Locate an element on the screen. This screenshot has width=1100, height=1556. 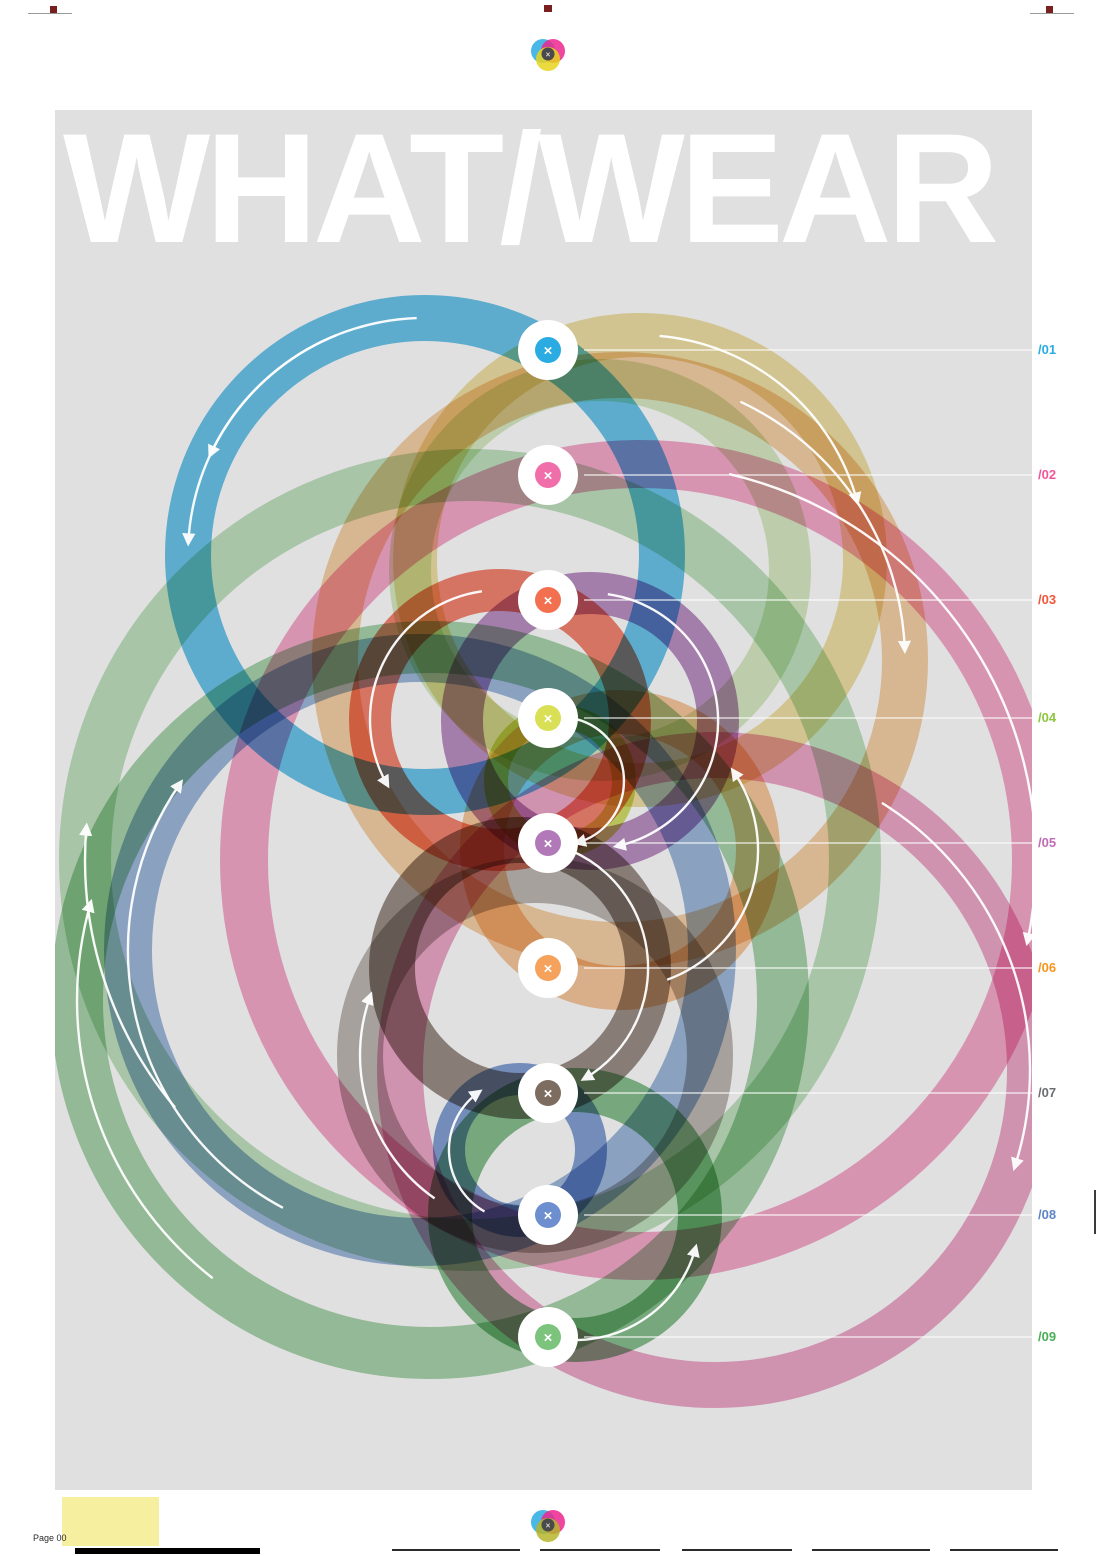
index-label-02: /02 is located at coordinates (1047, 474).